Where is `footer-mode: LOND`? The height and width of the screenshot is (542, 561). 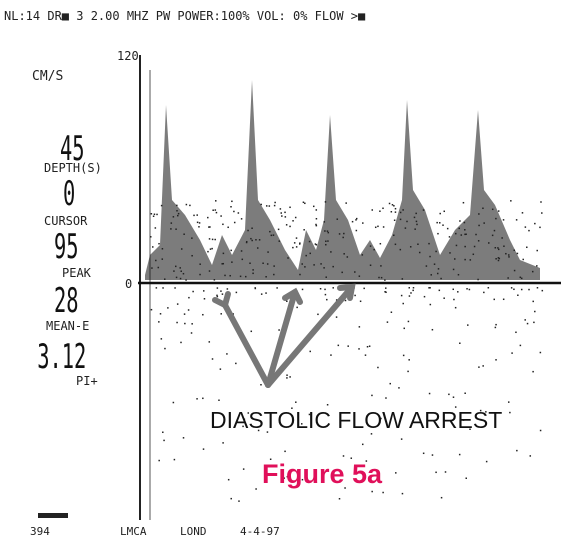
footer-mode: LOND is located at coordinates (193, 531).